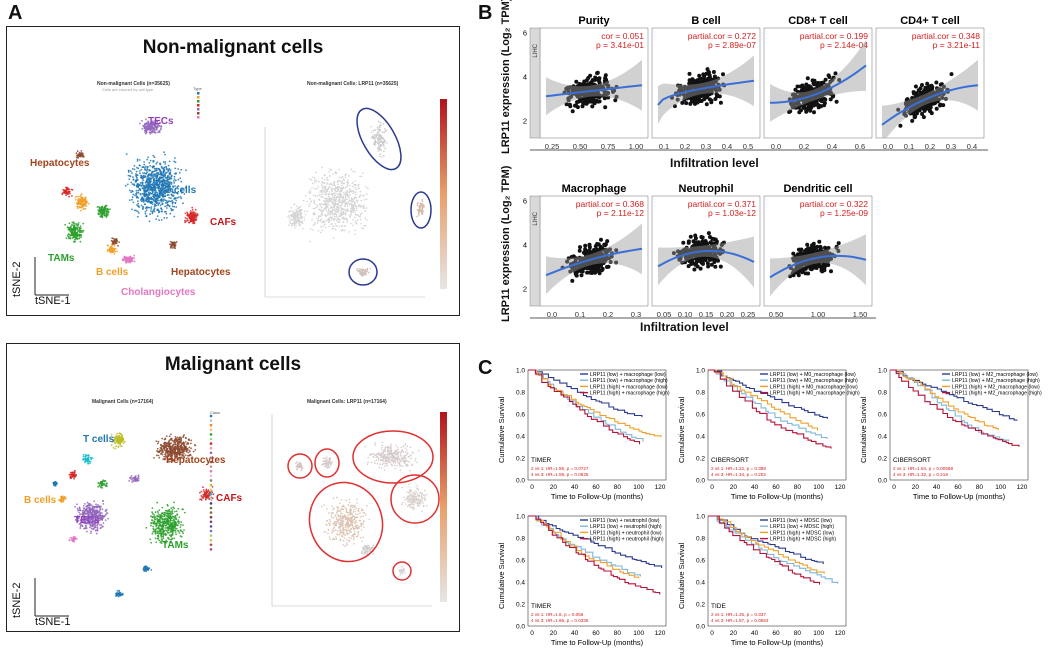 The width and height of the screenshot is (1052, 656). Describe the element at coordinates (923, 468) in the screenshot. I see `km-stat-1: 2 vs 1: HR=1.84, p = 0.00598` at that location.